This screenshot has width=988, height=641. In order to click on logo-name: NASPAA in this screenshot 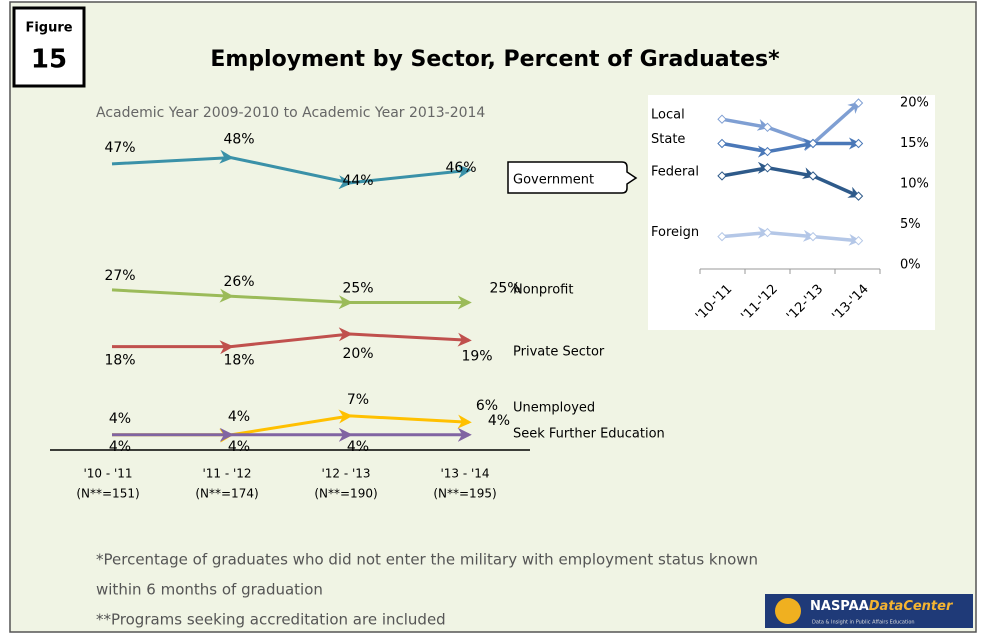, I will do `click(839, 606)`.